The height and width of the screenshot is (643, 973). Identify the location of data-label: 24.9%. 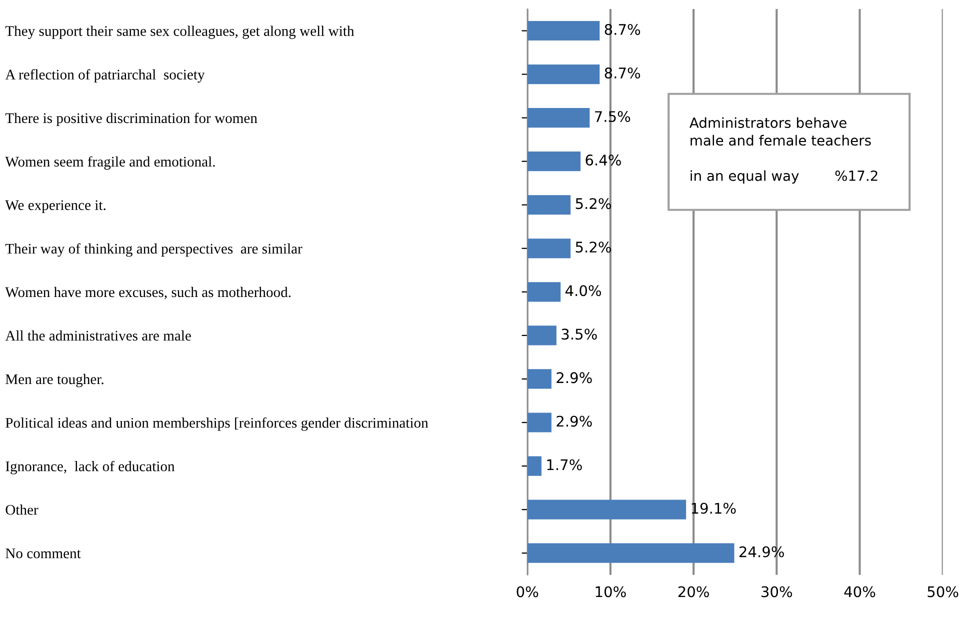
(762, 552).